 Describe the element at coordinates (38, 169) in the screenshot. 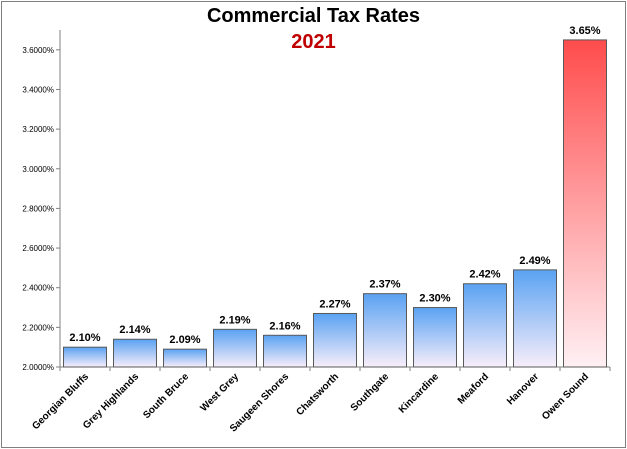

I see `y-tick-label: 3.0000%` at that location.